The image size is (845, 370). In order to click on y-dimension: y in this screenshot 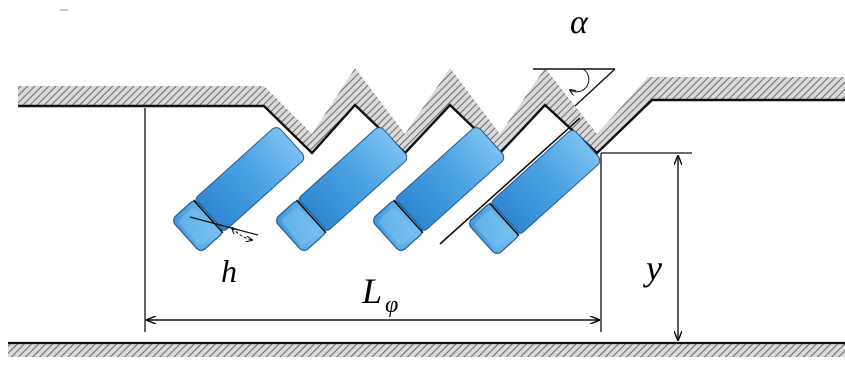, I will do `click(646, 246)`.